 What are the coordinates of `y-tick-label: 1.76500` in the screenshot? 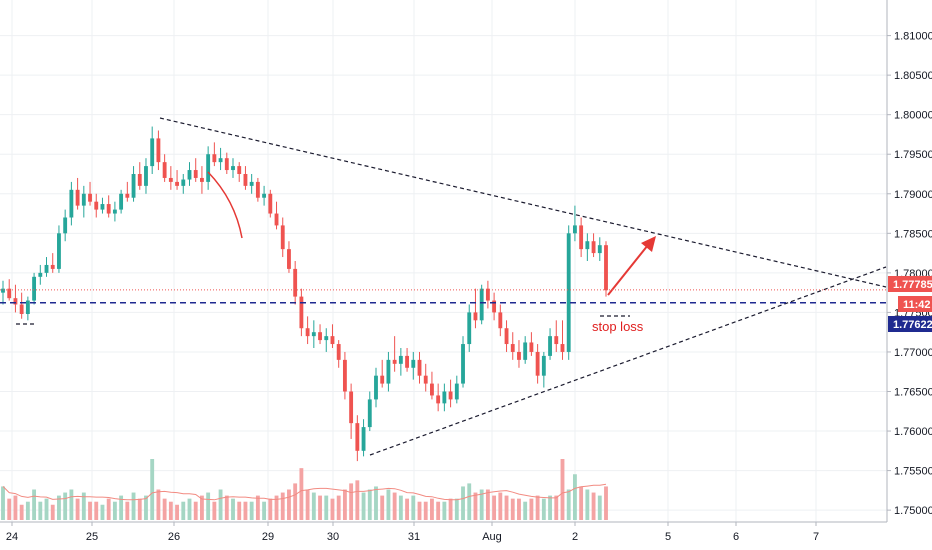 It's located at (913, 393).